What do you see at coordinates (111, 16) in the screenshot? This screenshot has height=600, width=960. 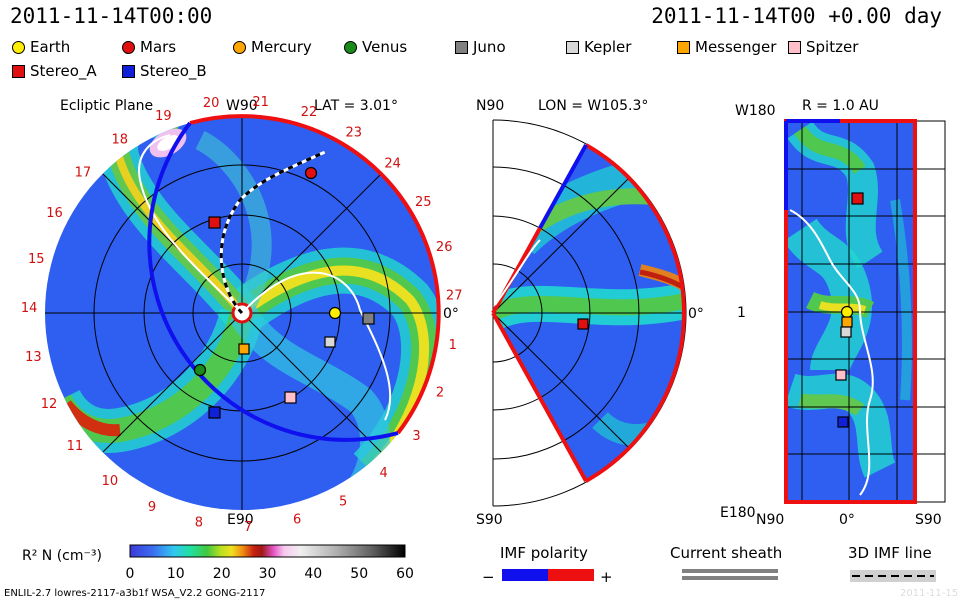 I see `date-title-left: 2011-11-14T00:00` at bounding box center [111, 16].